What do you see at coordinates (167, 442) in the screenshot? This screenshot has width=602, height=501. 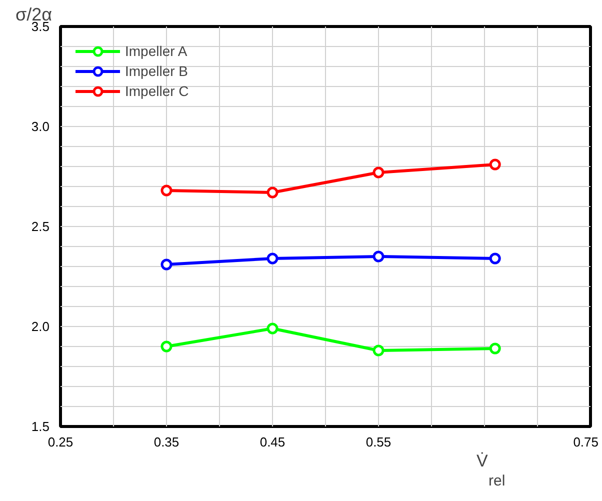 I see `x-tick-label: 0.35` at bounding box center [167, 442].